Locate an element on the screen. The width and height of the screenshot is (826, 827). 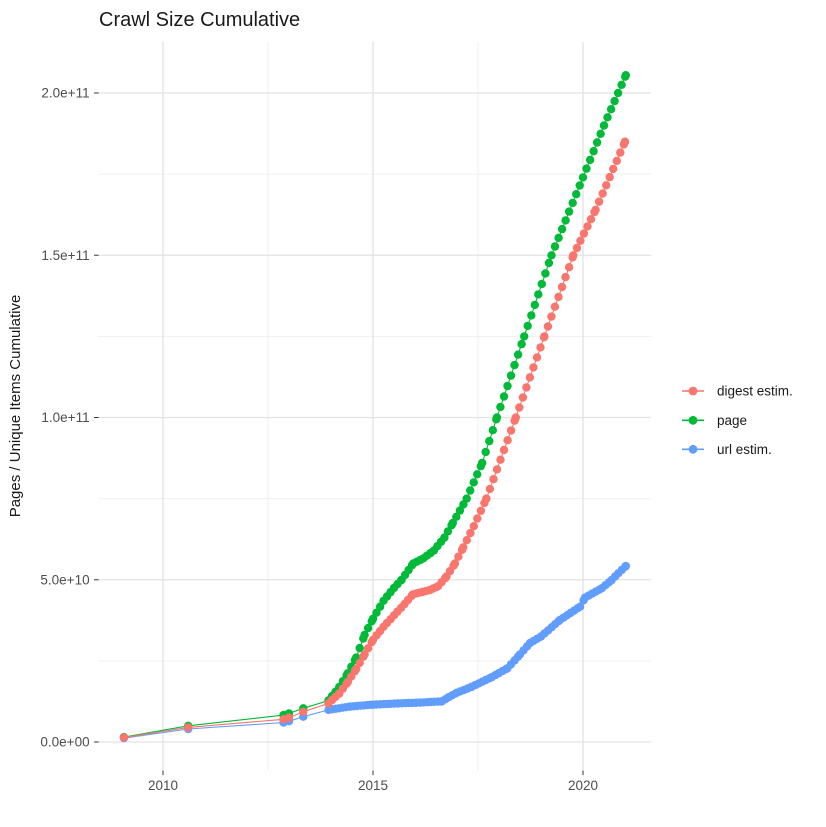
legend: digest estim. page url estim. is located at coordinates (737, 420).